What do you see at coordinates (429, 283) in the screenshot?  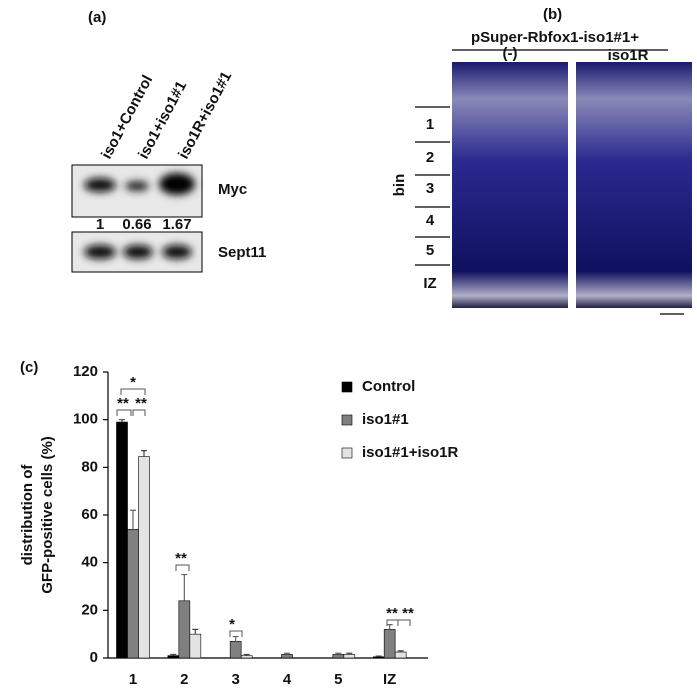 I see `bin-label: IZ` at bounding box center [429, 283].